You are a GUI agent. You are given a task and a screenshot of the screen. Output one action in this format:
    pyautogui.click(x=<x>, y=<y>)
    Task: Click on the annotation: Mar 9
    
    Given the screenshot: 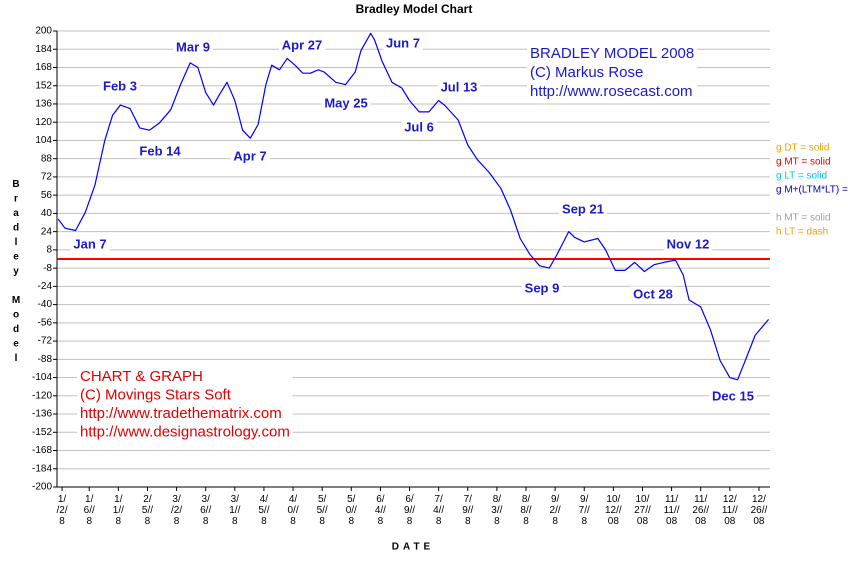 What is the action you would take?
    pyautogui.click(x=193, y=47)
    